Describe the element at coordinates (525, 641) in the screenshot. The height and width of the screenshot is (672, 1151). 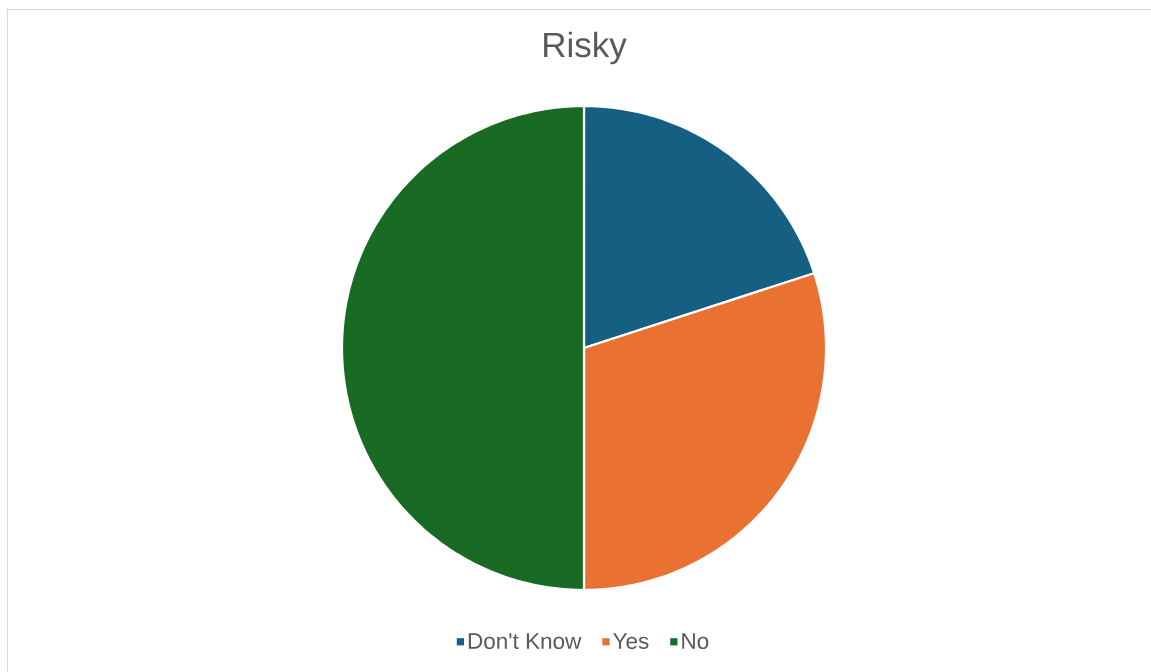
I see `legend-label: Don't Know` at that location.